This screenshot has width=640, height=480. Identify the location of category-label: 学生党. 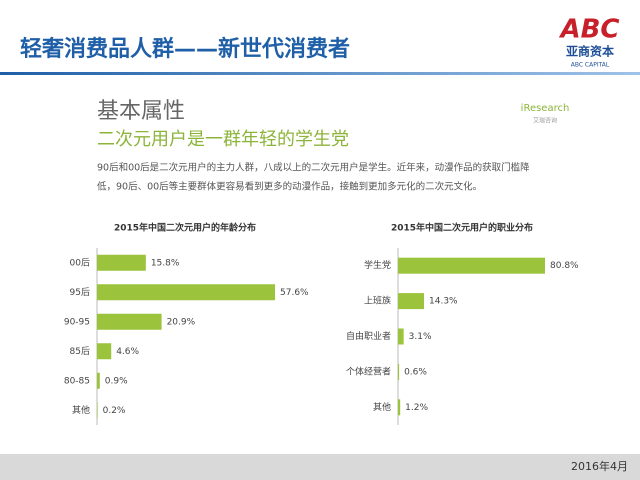
(377, 265).